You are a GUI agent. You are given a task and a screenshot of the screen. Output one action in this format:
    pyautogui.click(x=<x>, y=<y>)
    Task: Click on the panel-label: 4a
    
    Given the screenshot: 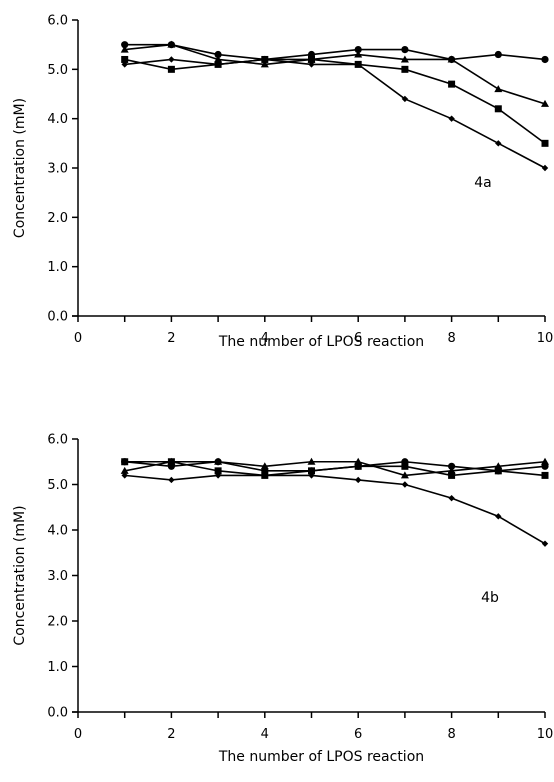 What is the action you would take?
    pyautogui.click(x=483, y=183)
    